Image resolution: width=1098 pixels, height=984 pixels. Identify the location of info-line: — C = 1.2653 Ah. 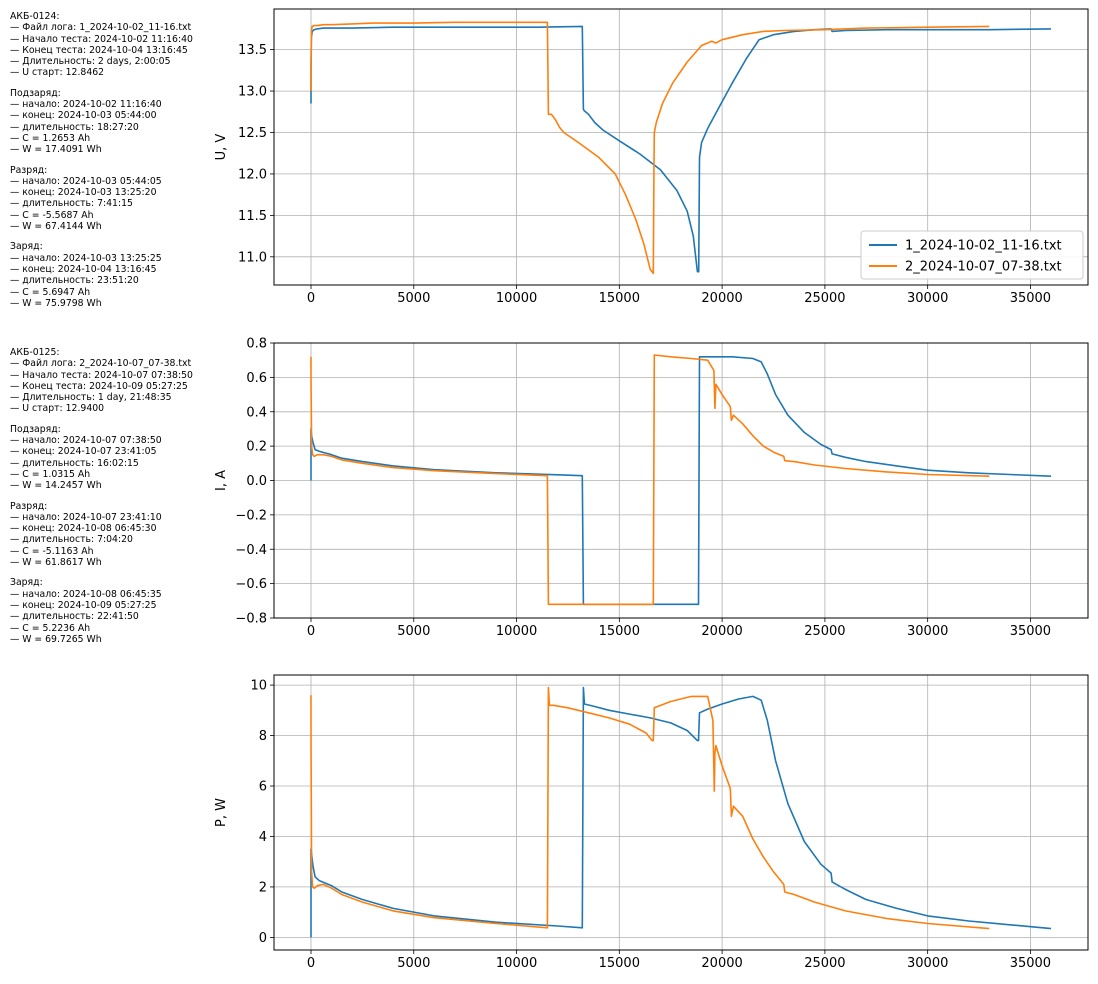
(50, 138).